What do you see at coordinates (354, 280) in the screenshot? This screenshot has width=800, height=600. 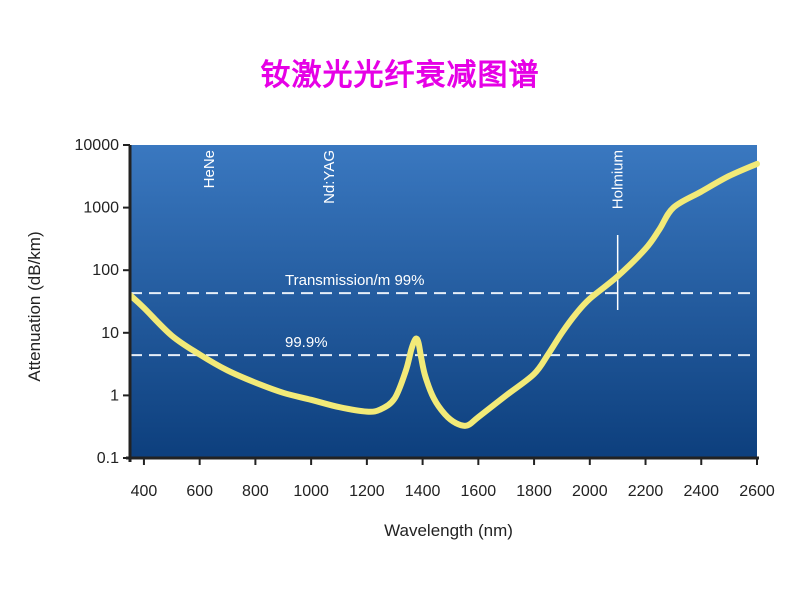 I see `reference-line-label: Transmission/m 99%` at bounding box center [354, 280].